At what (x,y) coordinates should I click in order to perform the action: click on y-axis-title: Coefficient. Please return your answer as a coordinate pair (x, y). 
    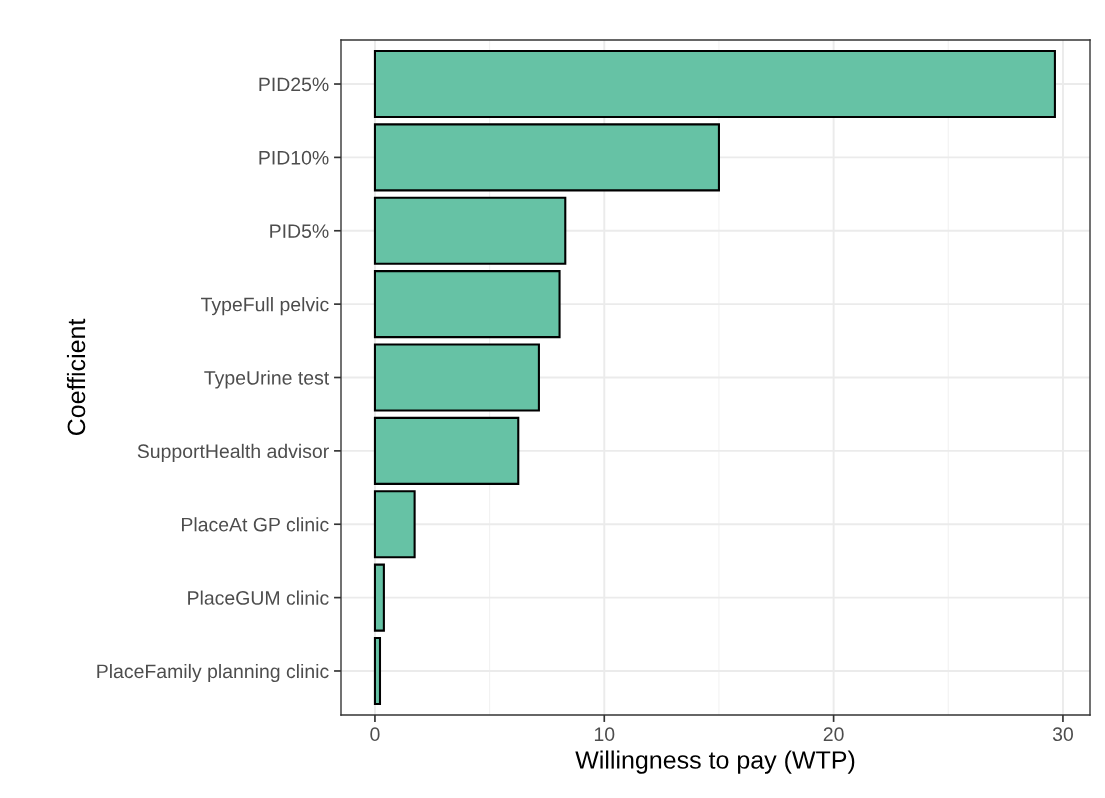
    Looking at the image, I should click on (76, 377).